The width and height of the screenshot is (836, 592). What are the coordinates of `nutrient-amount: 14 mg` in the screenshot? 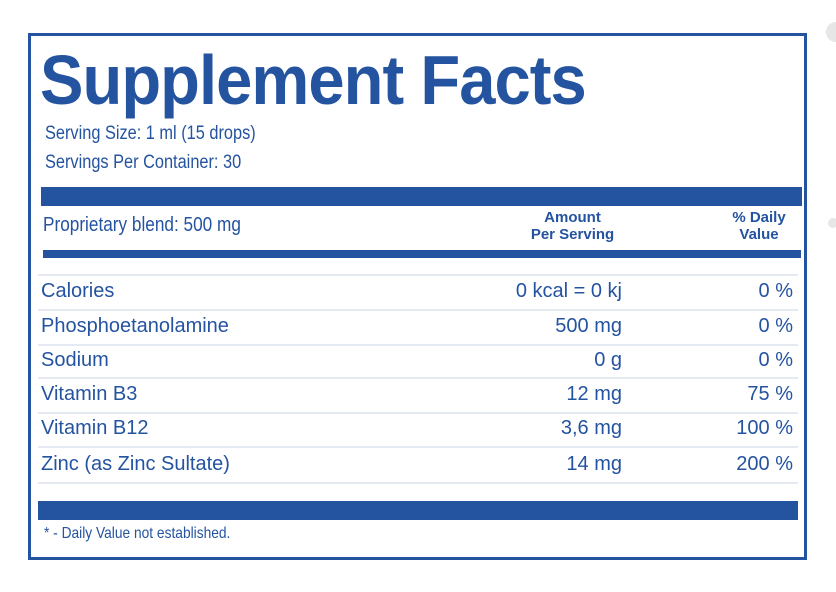 It's located at (594, 464).